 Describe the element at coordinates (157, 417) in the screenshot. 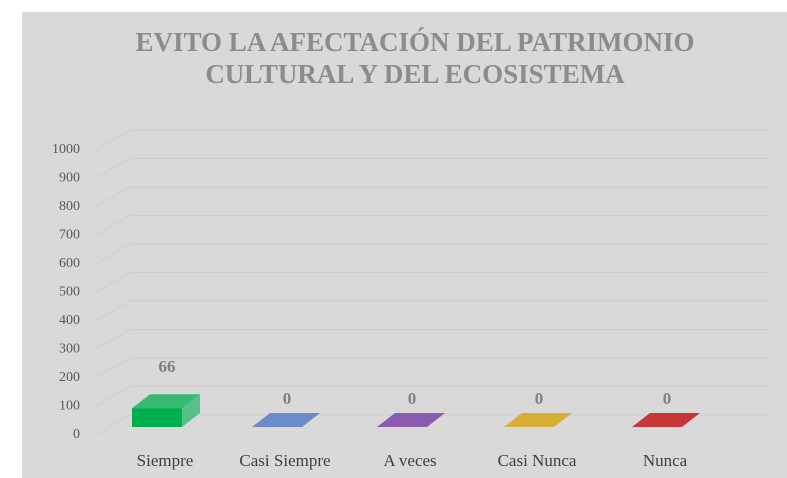

I see `bar-front` at that location.